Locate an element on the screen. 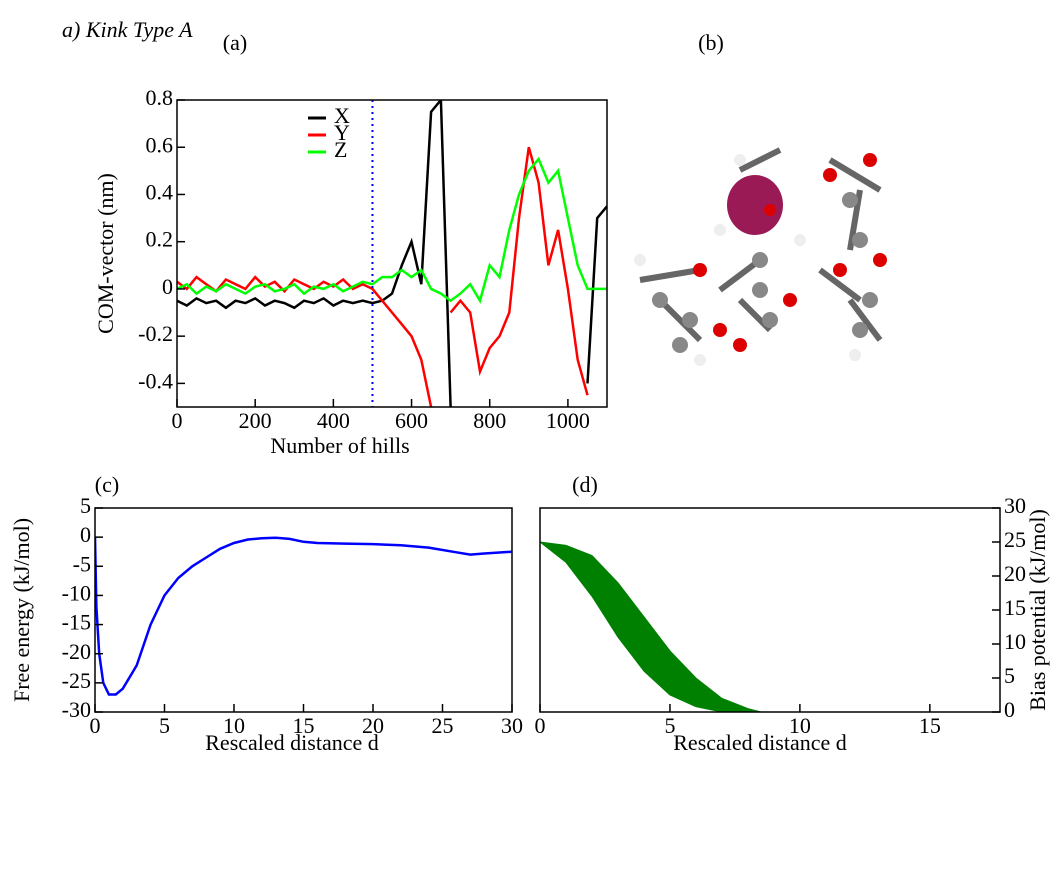 This screenshot has width=1051, height=873. y-tick-label: 15 is located at coordinates (1015, 607).